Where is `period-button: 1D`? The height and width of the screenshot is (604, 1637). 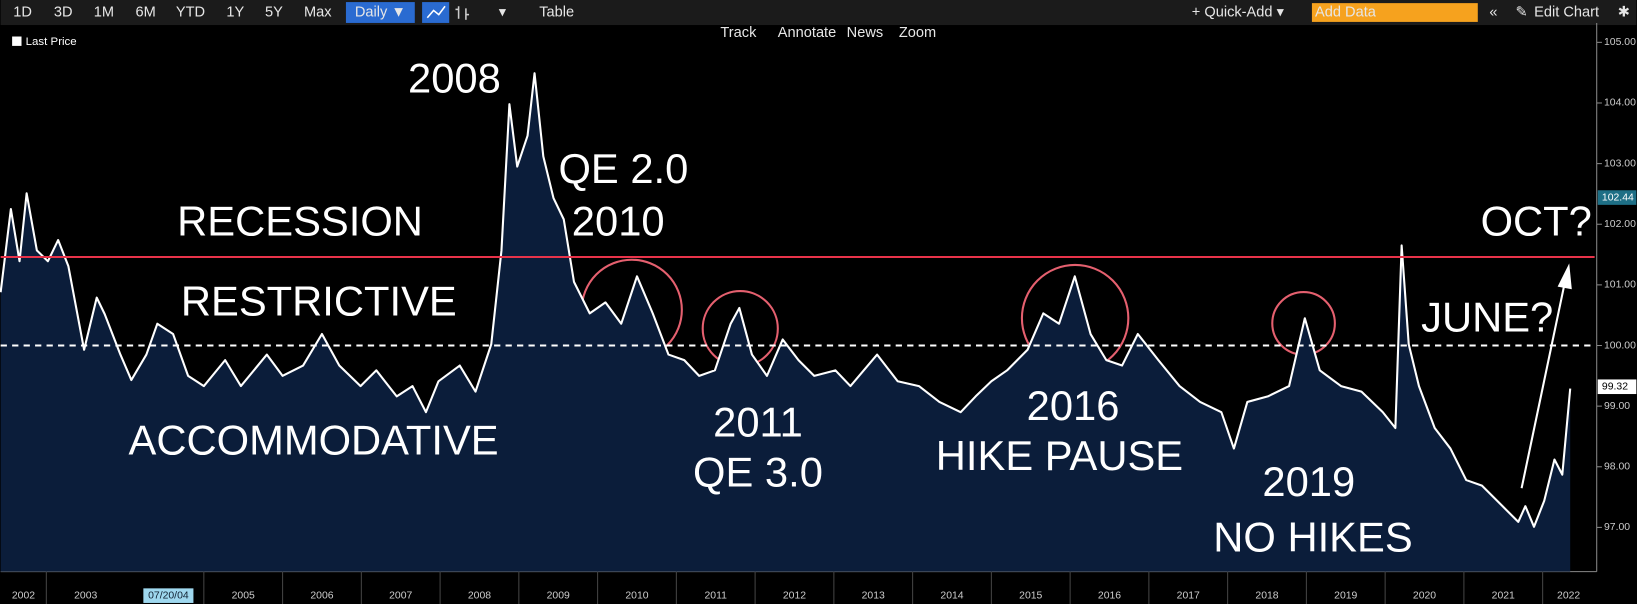
period-button: 1D is located at coordinates (22, 12).